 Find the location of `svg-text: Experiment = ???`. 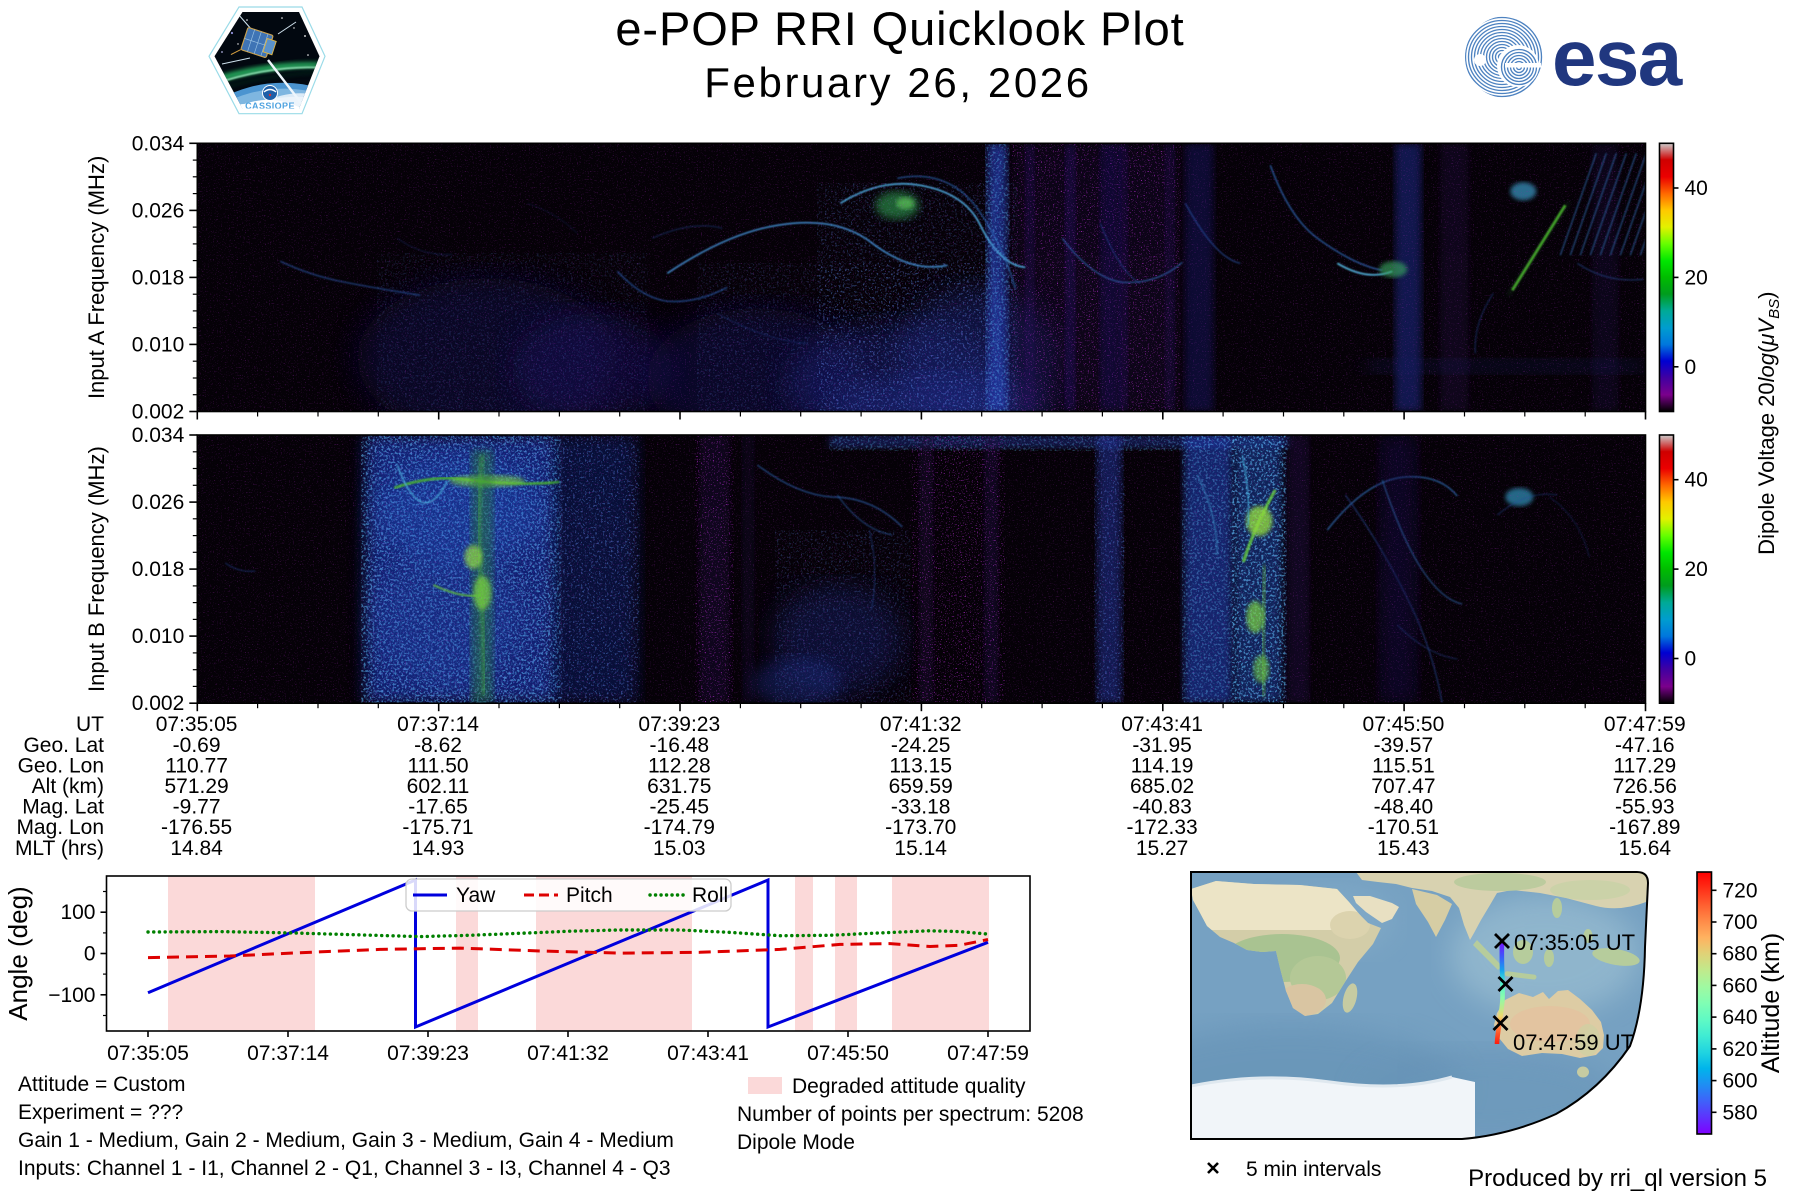

svg-text: Experiment = ??? is located at coordinates (100, 1112).